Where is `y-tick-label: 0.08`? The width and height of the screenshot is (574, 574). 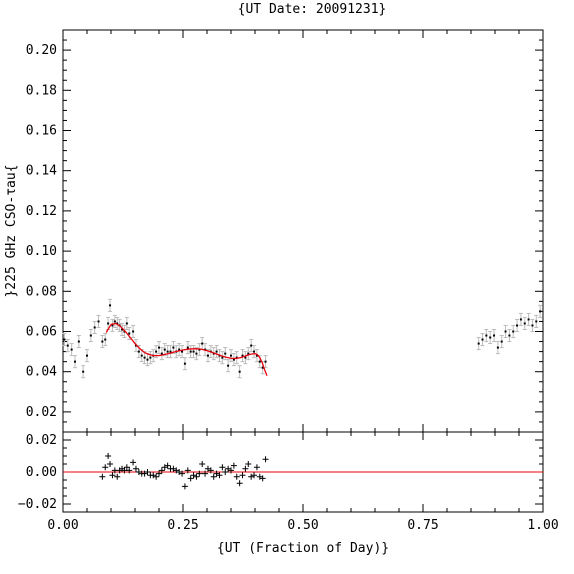 y-tick-label: 0.08 is located at coordinates (41, 291).